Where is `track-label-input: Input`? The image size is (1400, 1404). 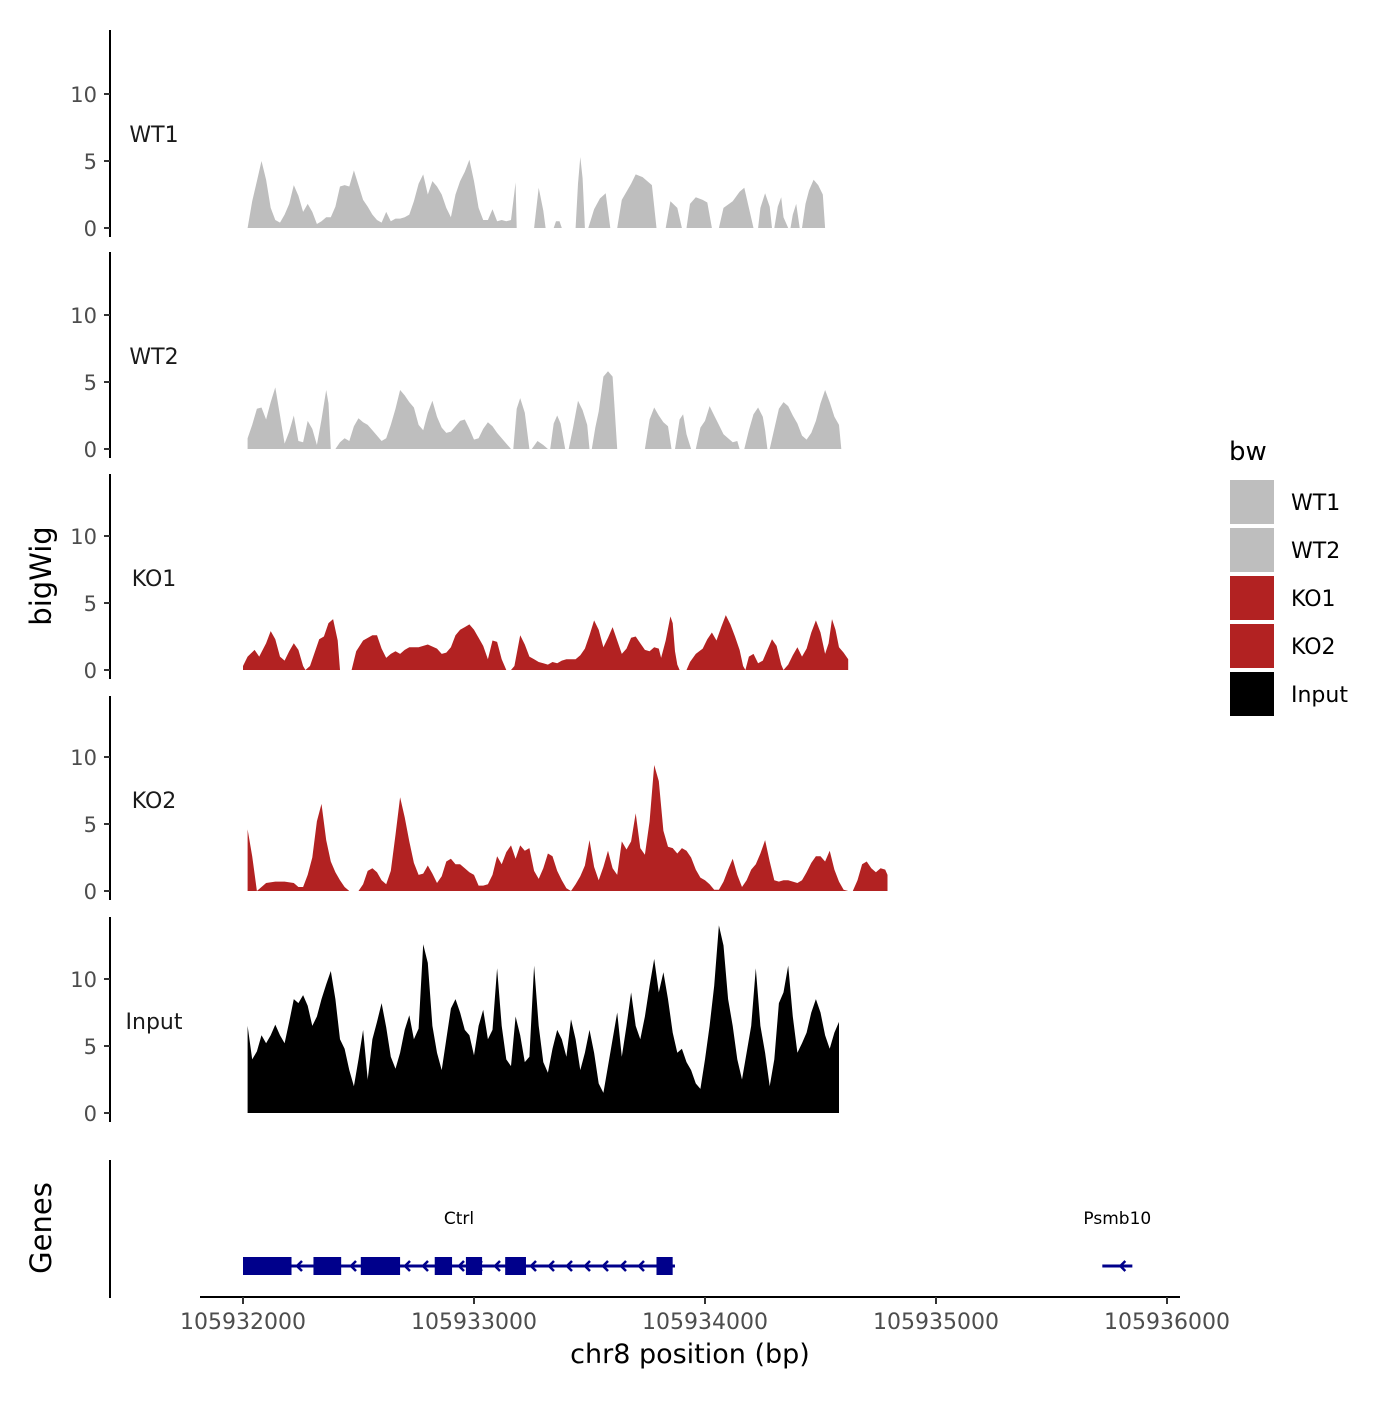
track-label-input: Input is located at coordinates (154, 1022).